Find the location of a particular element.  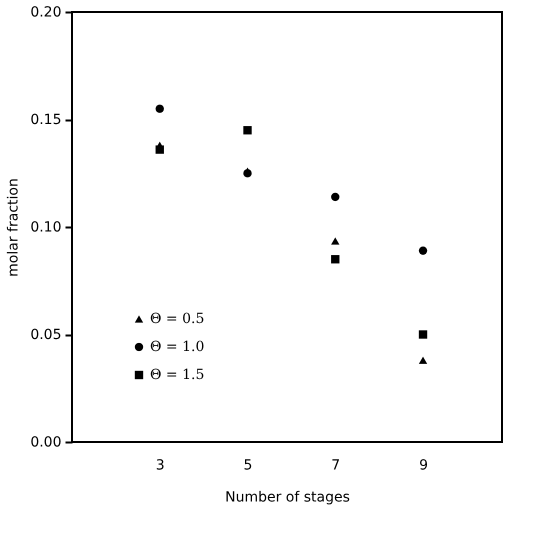

y-tick-label: 0.05 is located at coordinates (46, 335).